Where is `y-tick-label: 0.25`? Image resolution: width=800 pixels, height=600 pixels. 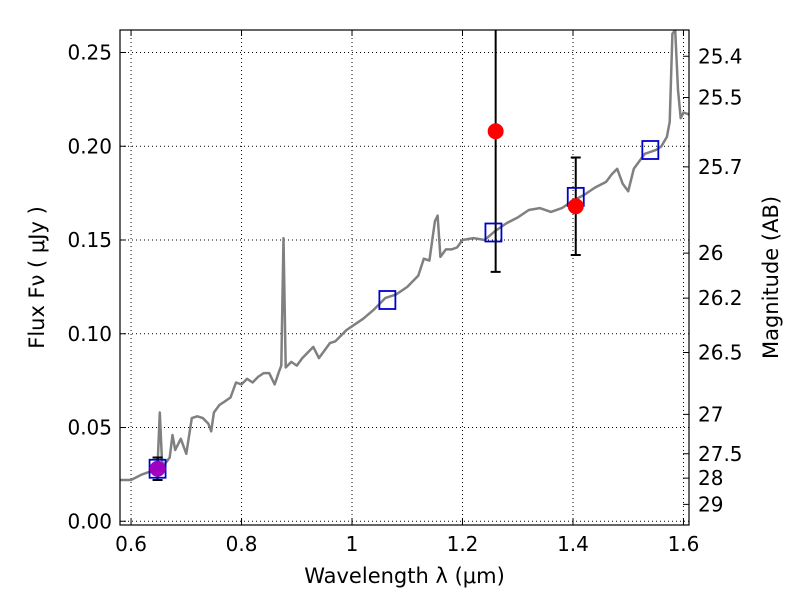
y-tick-label: 0.25 is located at coordinates (89, 53).